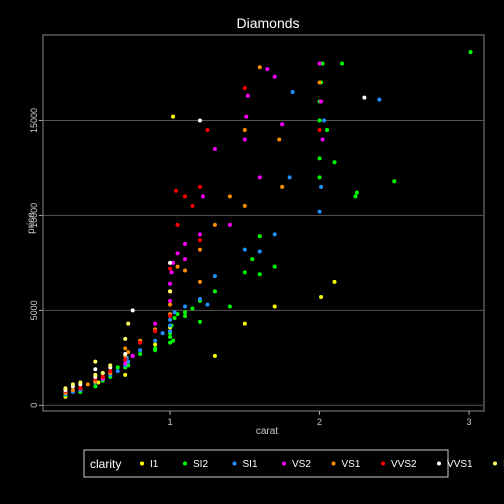 The width and height of the screenshot is (504, 504). What do you see at coordinates (250, 464) in the screenshot?
I see `legend-label-SI1: SI1` at bounding box center [250, 464].